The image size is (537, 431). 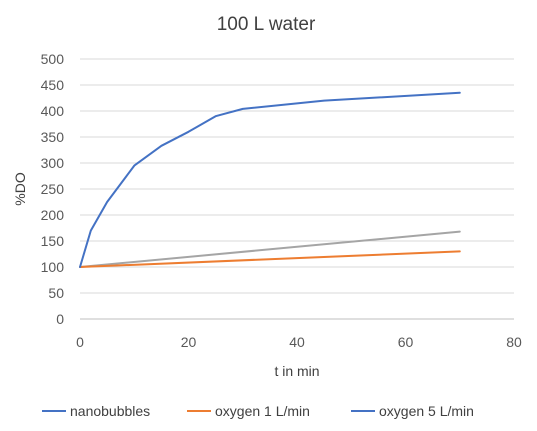 I want to click on y-axis-ticks: 0 50 100 150 200 250 300 350 400 450 500, so click(x=53, y=189).